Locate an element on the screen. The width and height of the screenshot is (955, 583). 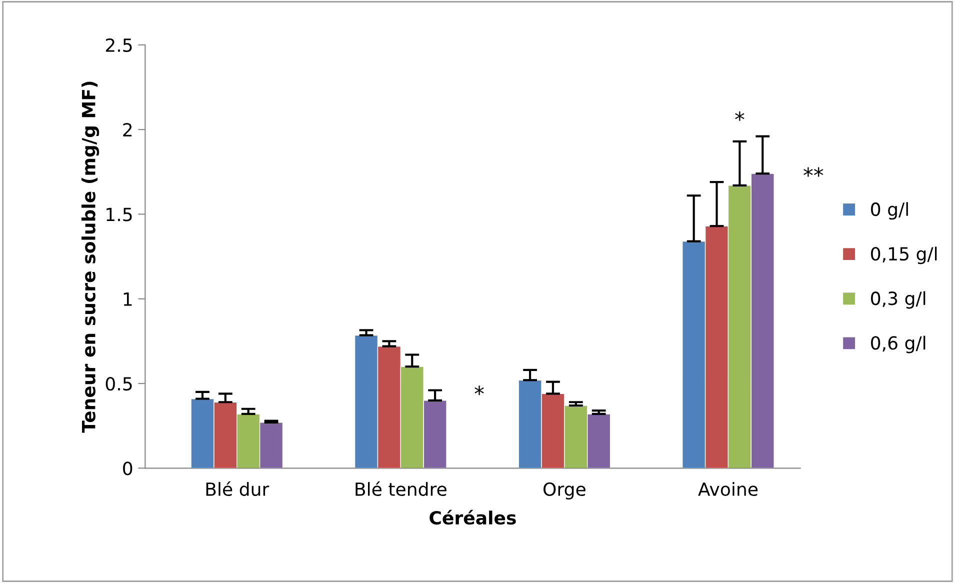
x-tick-label: Orge is located at coordinates (565, 491).